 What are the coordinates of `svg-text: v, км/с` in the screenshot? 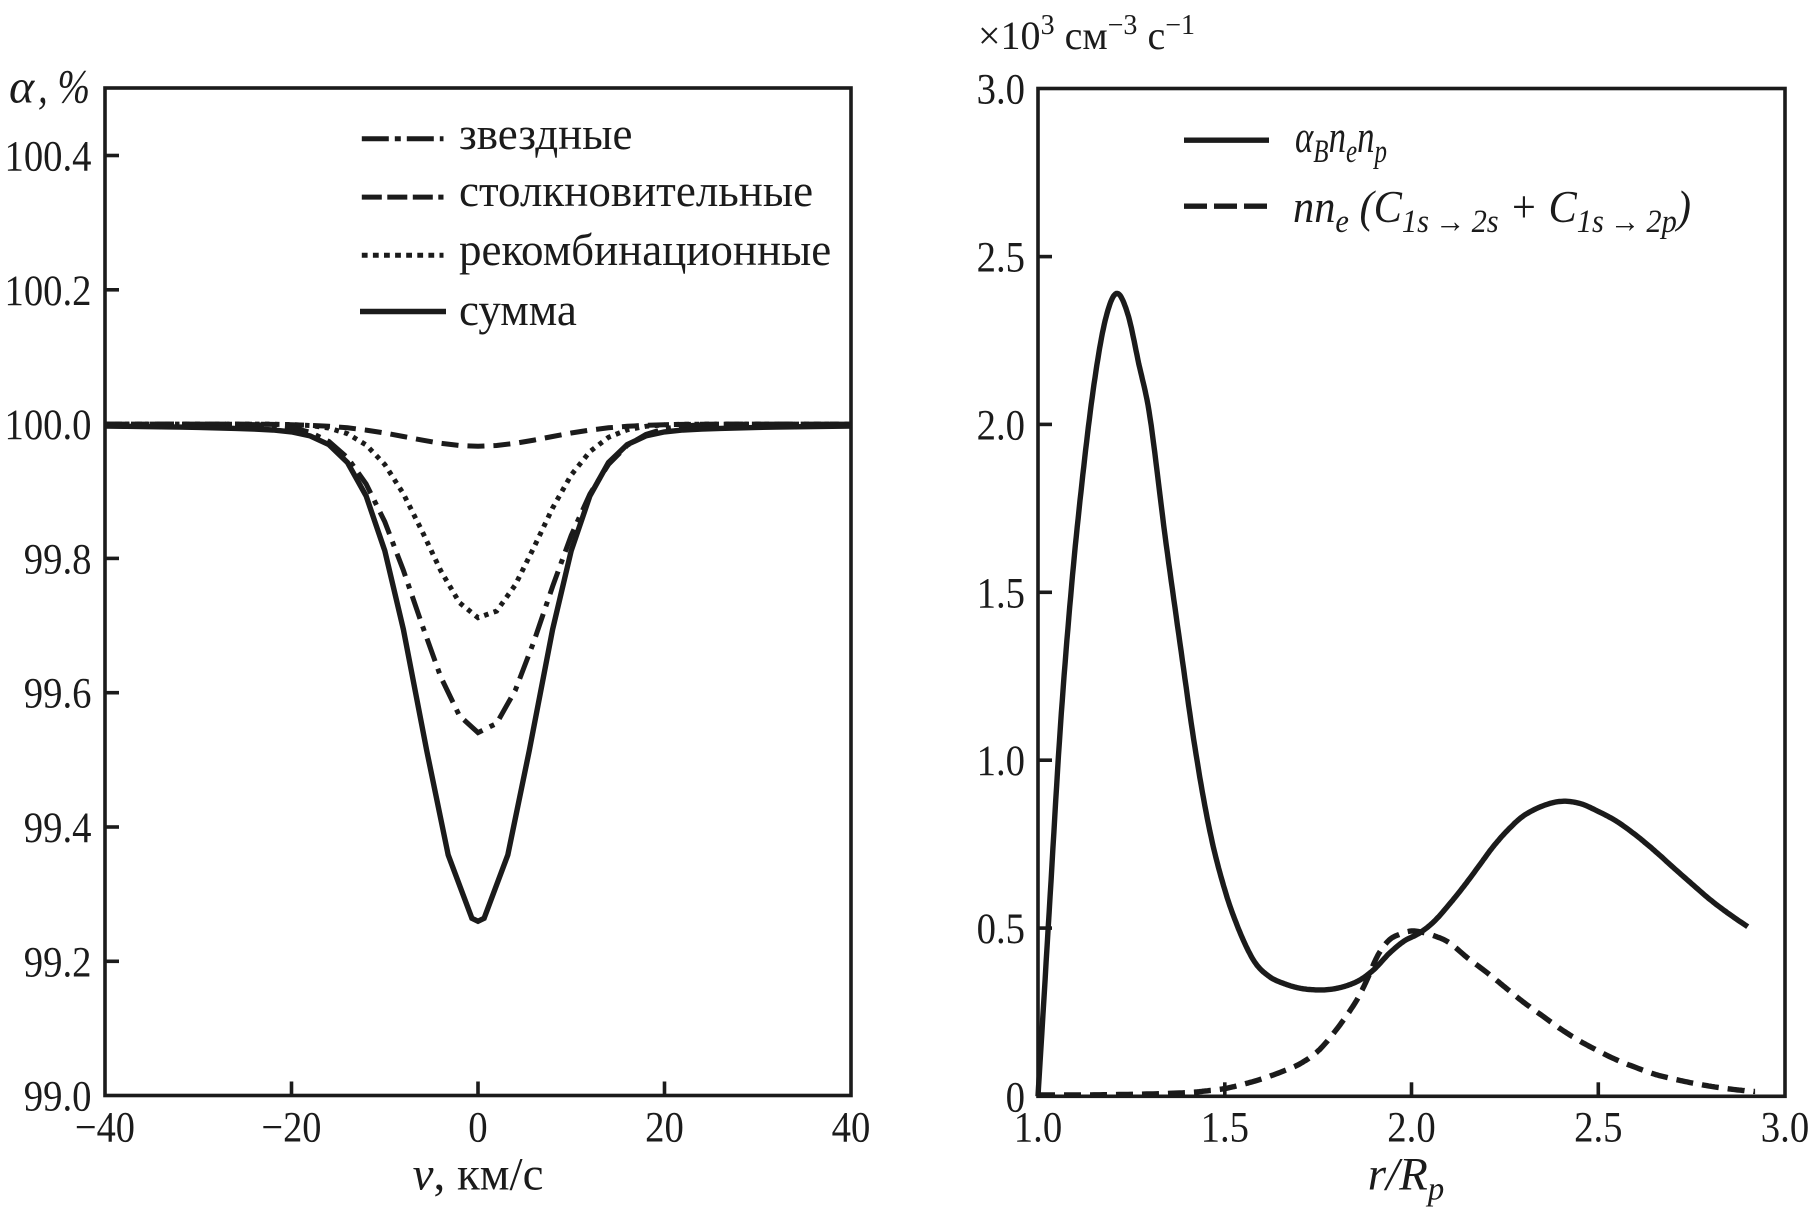 It's located at (478, 1175).